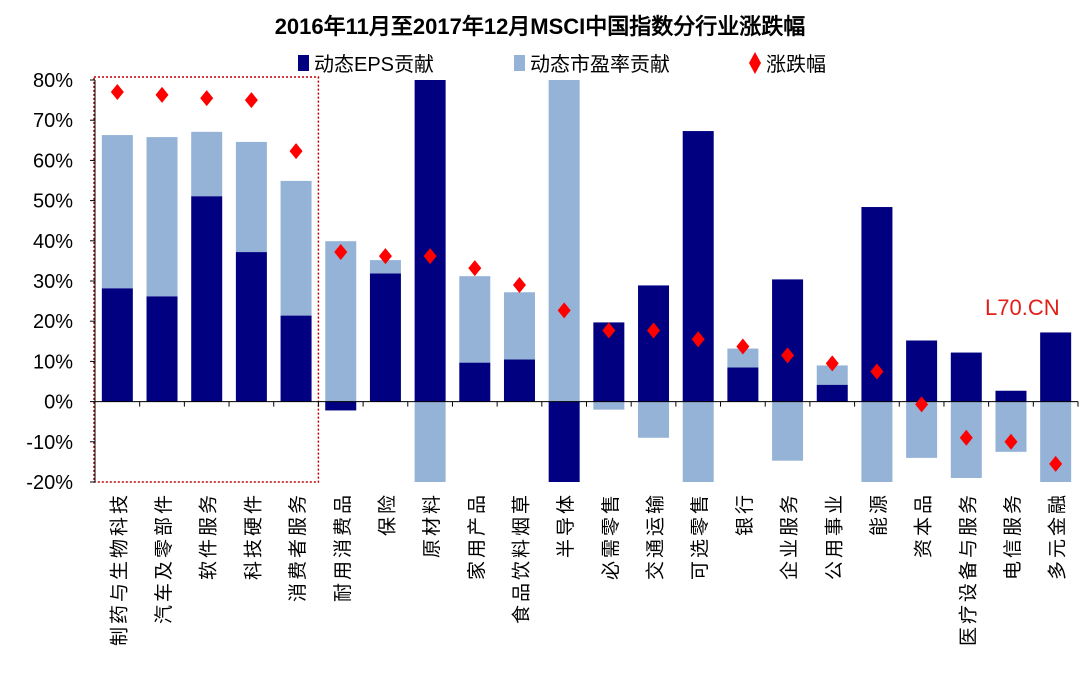 This screenshot has height=681, width=1080. I want to click on x-tick-label: 能源, so click(879, 514).